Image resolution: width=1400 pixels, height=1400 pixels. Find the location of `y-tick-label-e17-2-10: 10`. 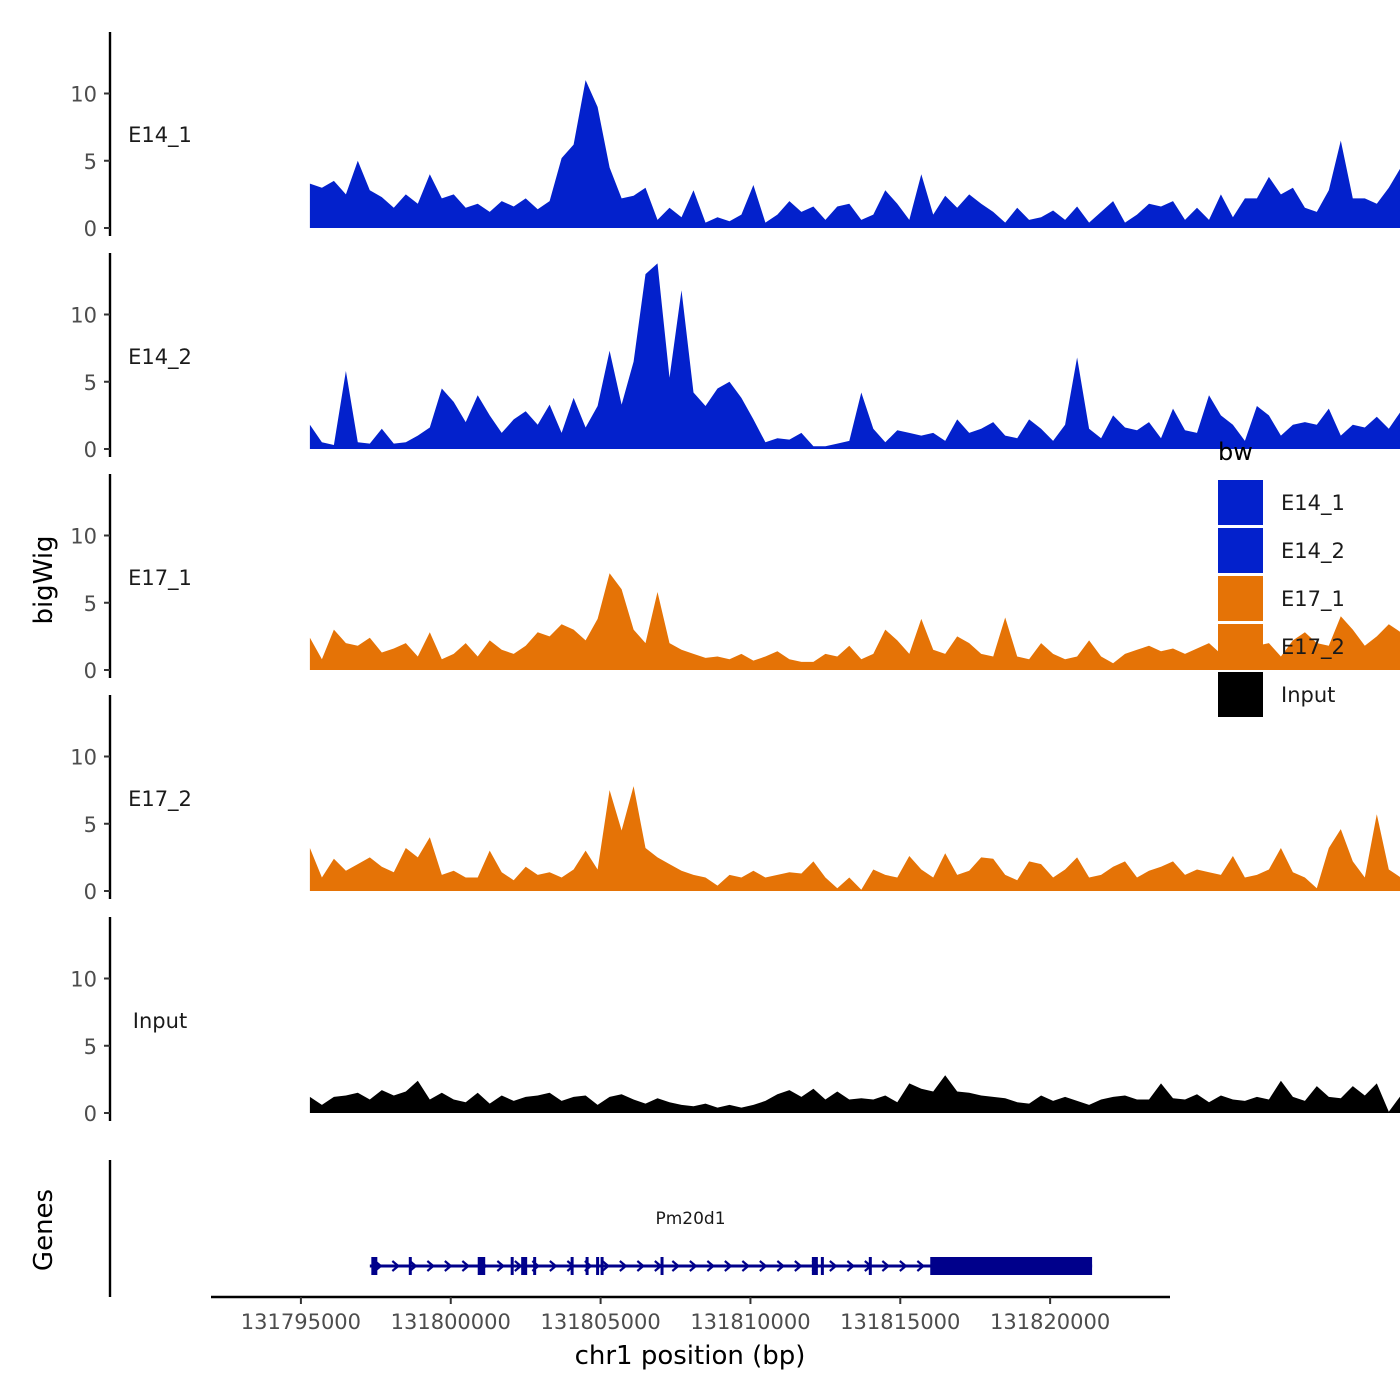

y-tick-label-e17-2-10: 10 is located at coordinates (83, 758).